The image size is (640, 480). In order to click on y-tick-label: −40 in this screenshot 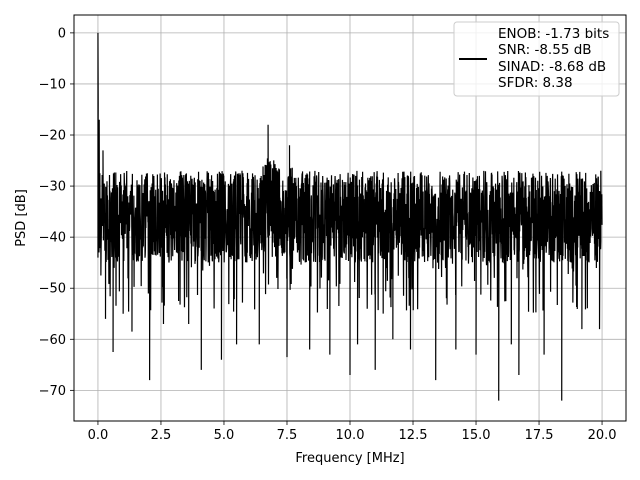, I will do `click(52, 238)`.